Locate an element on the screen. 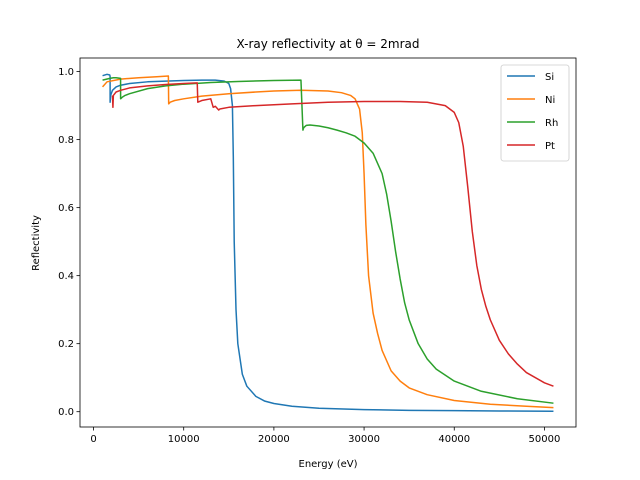  chart-title: X-ray reflectivity at θ = 2mrad is located at coordinates (328, 44).